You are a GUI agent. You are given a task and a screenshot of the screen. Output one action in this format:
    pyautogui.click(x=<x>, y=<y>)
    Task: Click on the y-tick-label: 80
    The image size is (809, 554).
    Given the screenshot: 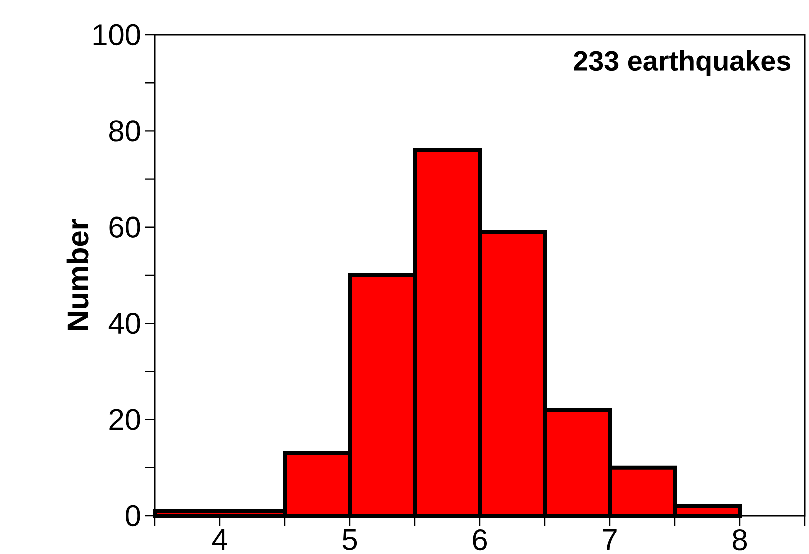 What is the action you would take?
    pyautogui.click(x=125, y=131)
    